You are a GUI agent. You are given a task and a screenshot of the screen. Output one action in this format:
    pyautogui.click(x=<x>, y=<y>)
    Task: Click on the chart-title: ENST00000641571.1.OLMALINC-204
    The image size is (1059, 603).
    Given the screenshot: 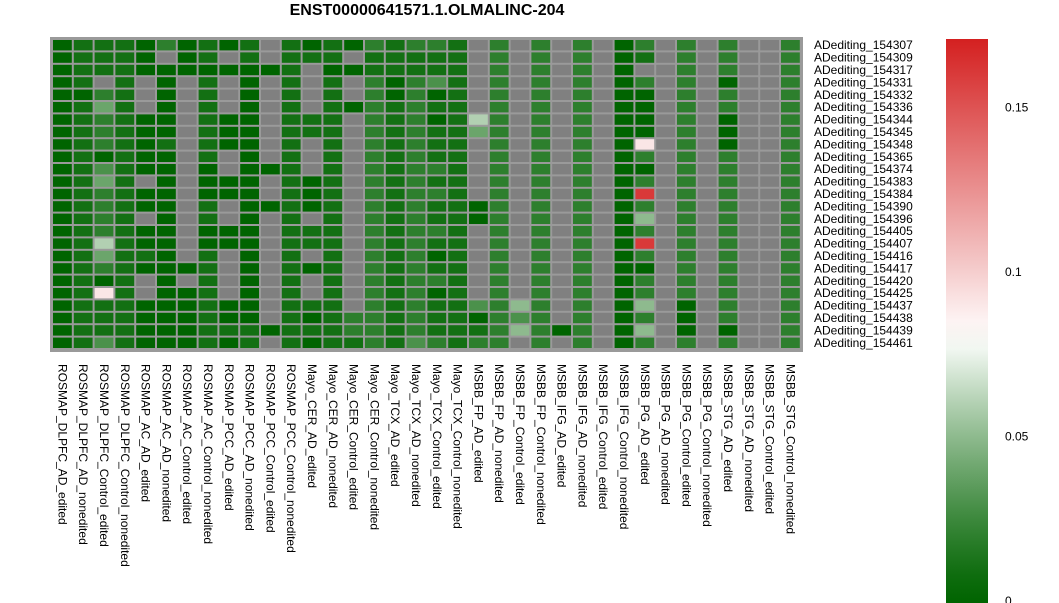 What is the action you would take?
    pyautogui.click(x=427, y=10)
    